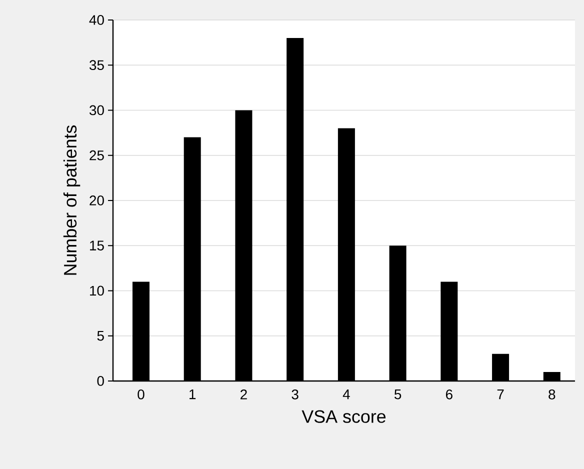 This screenshot has width=584, height=469. I want to click on y-tick-label: 0, so click(100, 381).